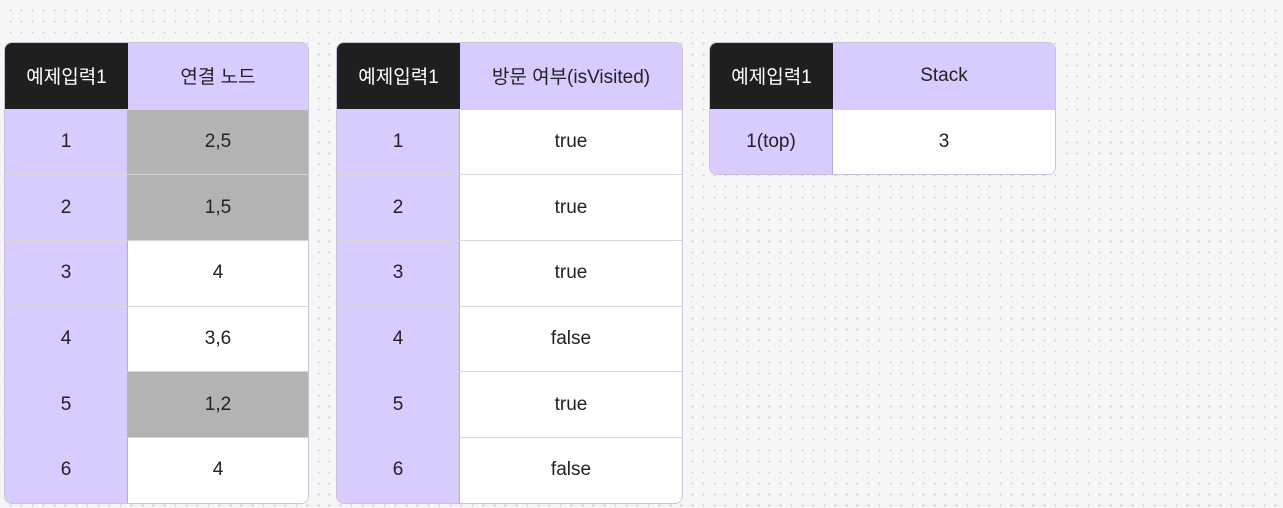 The height and width of the screenshot is (508, 1283). I want to click on visited-row: 6 false, so click(509, 470).